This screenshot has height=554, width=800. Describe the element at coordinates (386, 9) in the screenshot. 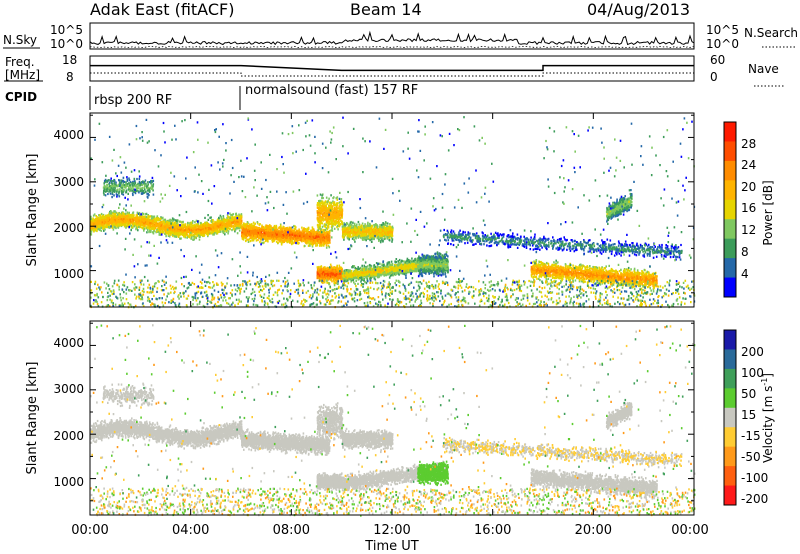

I see `beam-title: Beam 14` at that location.